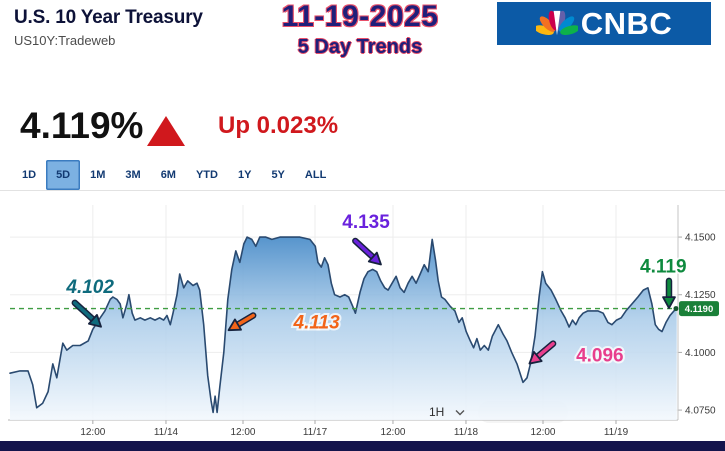 This screenshot has height=451, width=725. What do you see at coordinates (626, 23) in the screenshot?
I see `cnbc-logo-text: CNBC` at bounding box center [626, 23].